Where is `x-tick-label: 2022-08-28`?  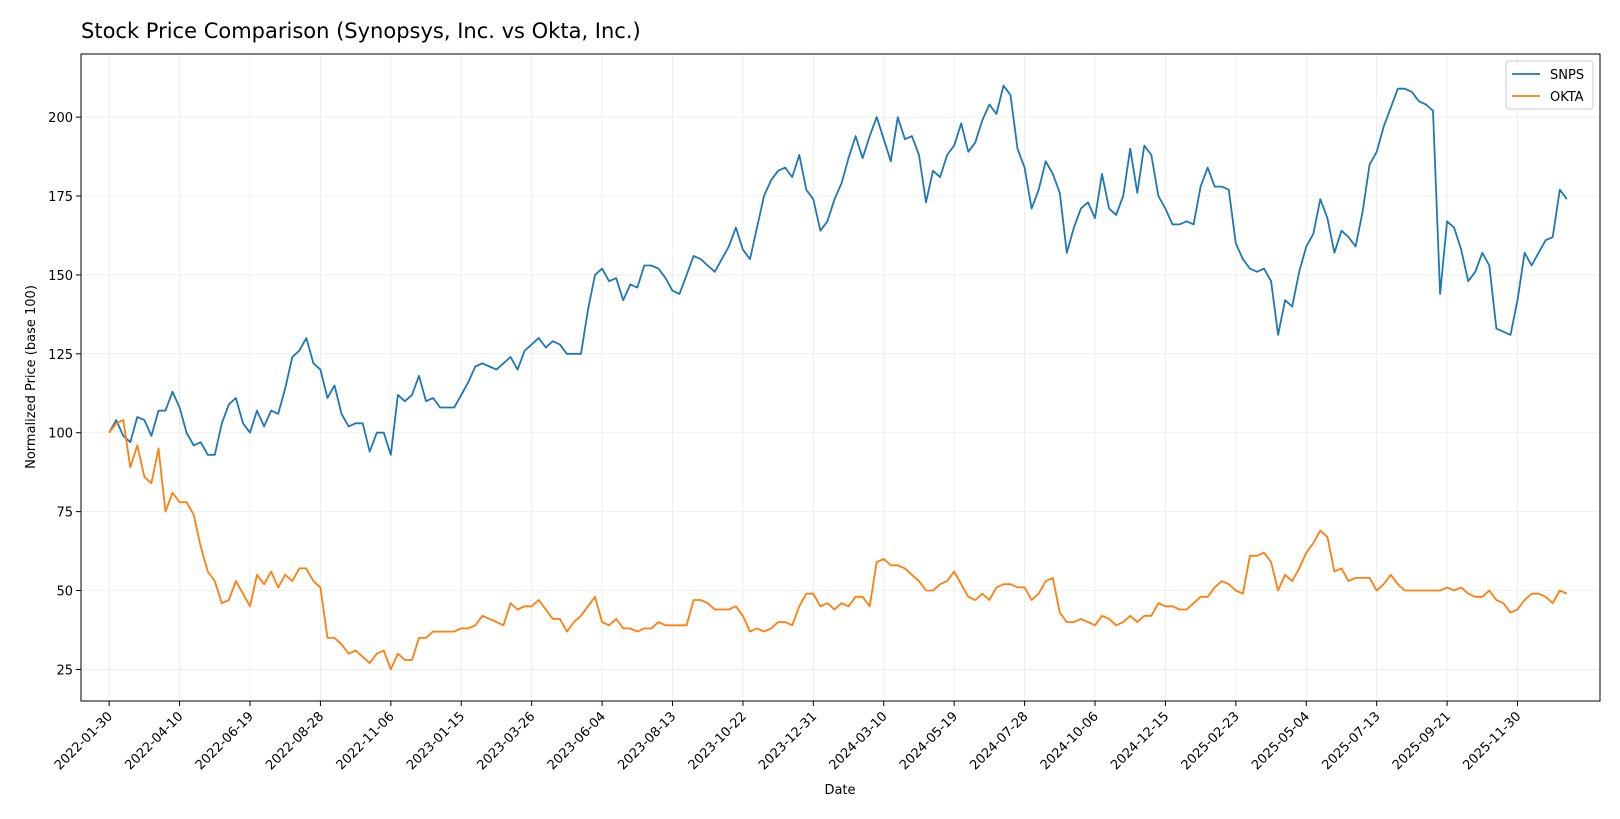
x-tick-label: 2022-08-28 is located at coordinates (295, 741).